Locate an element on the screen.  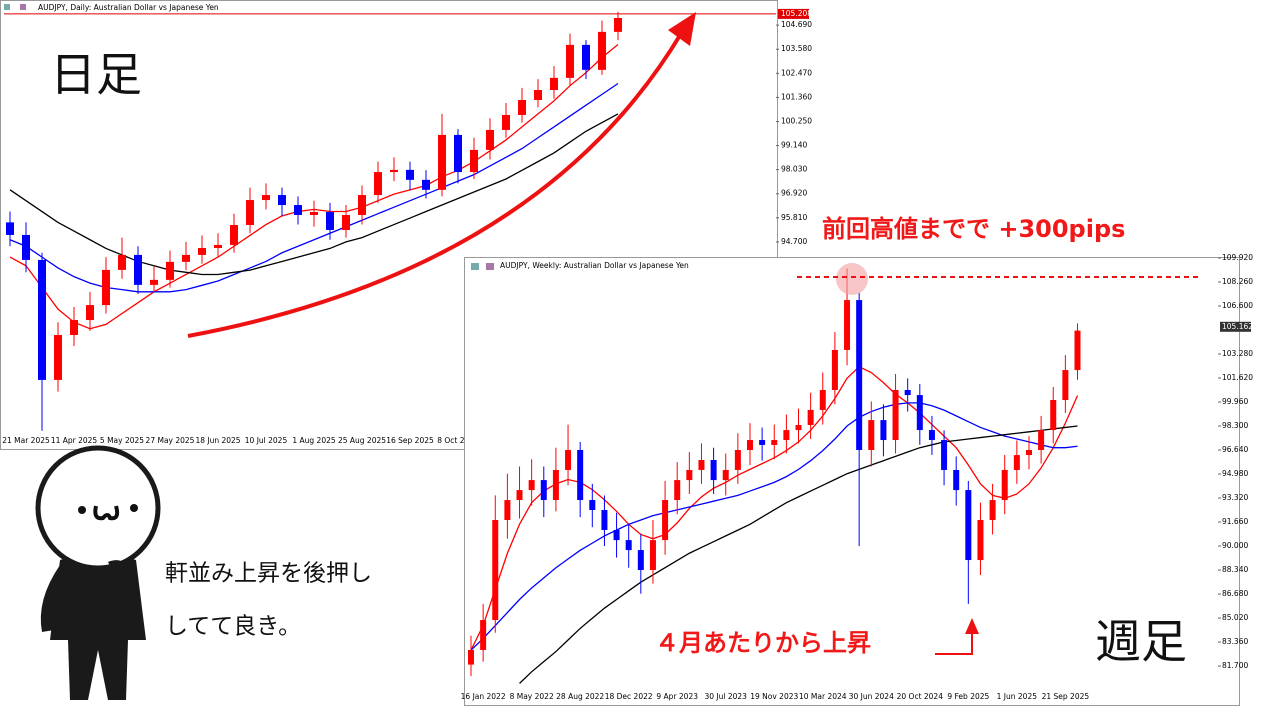
current-price-label: 105.208 is located at coordinates (796, 13).